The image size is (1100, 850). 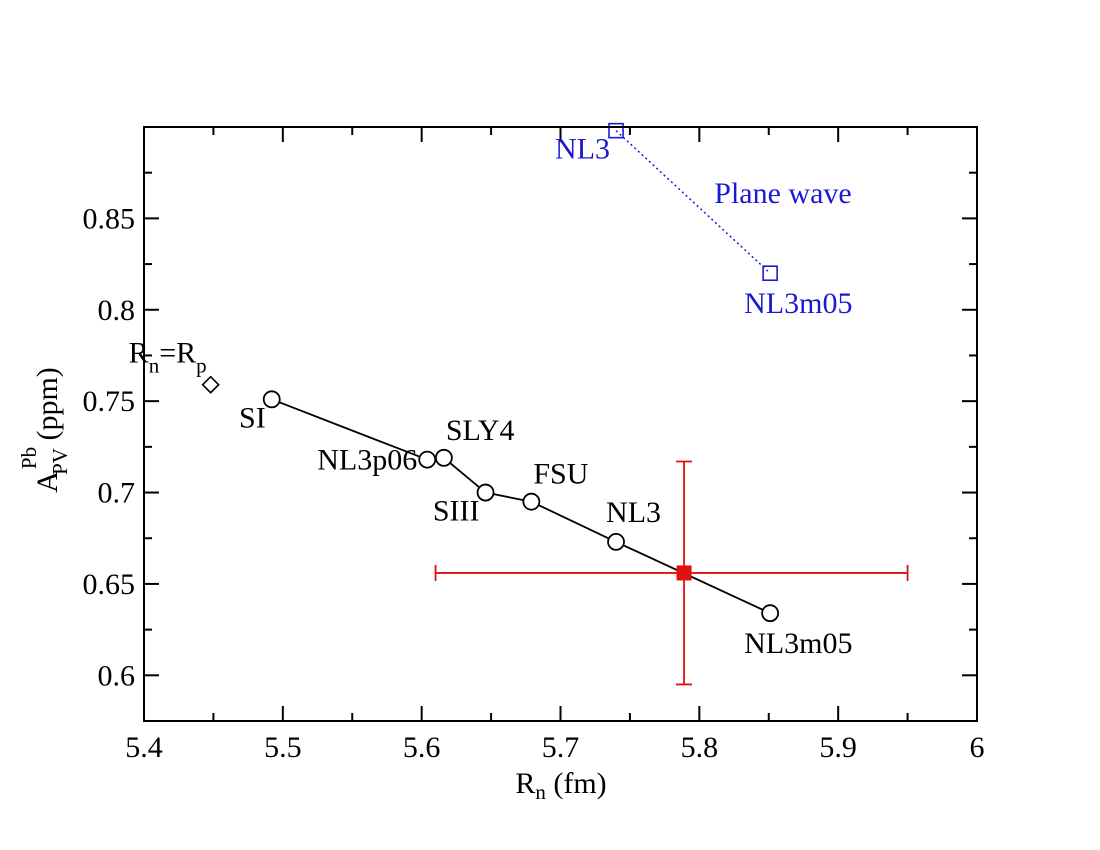 What do you see at coordinates (838, 747) in the screenshot?
I see `x-tick-label: 5.9` at bounding box center [838, 747].